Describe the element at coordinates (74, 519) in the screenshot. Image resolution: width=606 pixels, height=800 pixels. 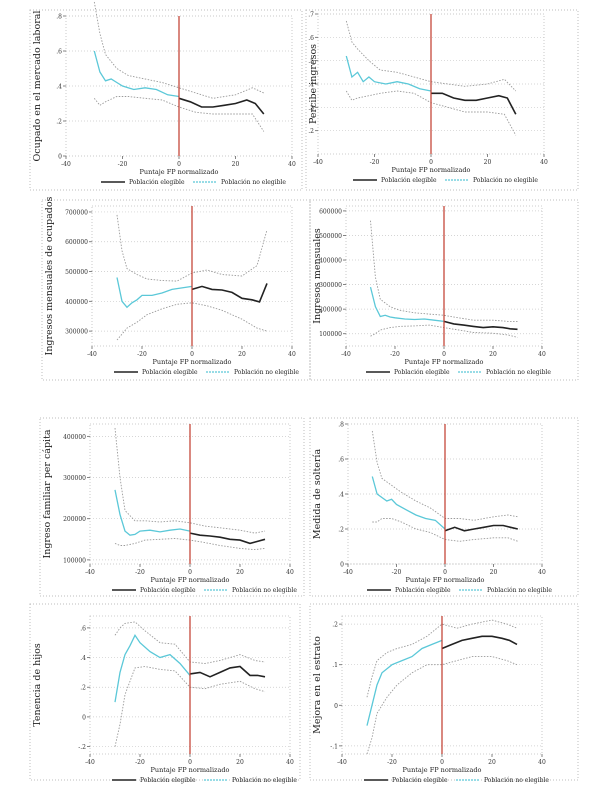
I see `y-tick-label: 200000` at that location.